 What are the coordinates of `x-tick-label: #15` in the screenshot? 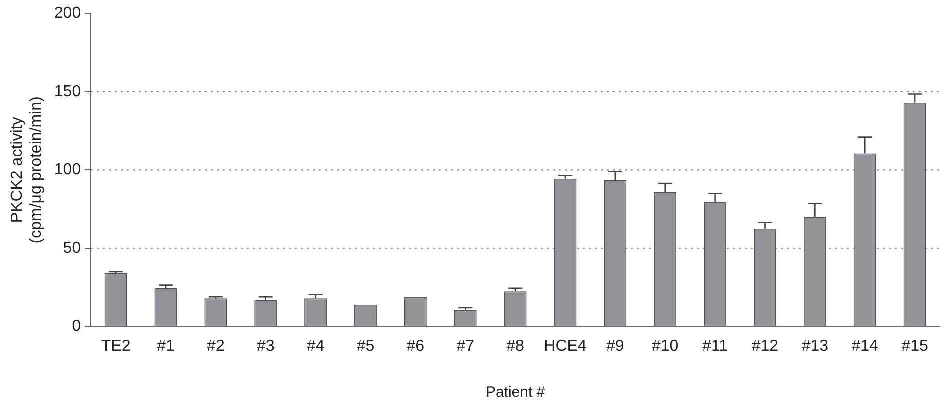 It's located at (915, 346).